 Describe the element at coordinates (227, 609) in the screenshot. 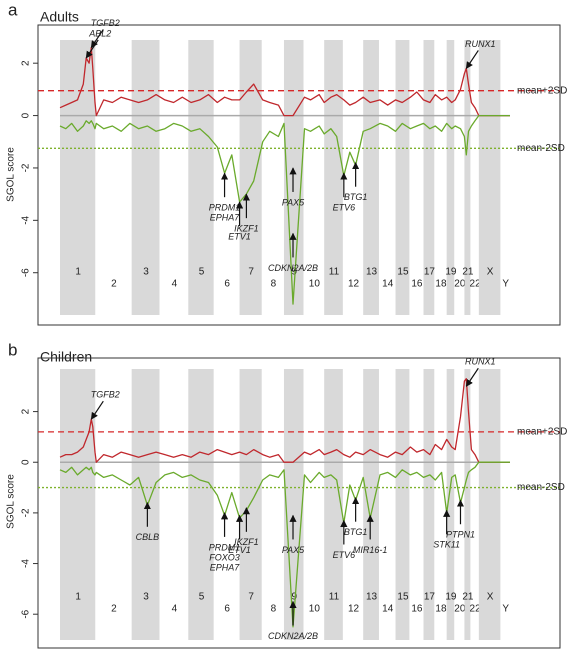

I see `chromosome-label: 6` at that location.